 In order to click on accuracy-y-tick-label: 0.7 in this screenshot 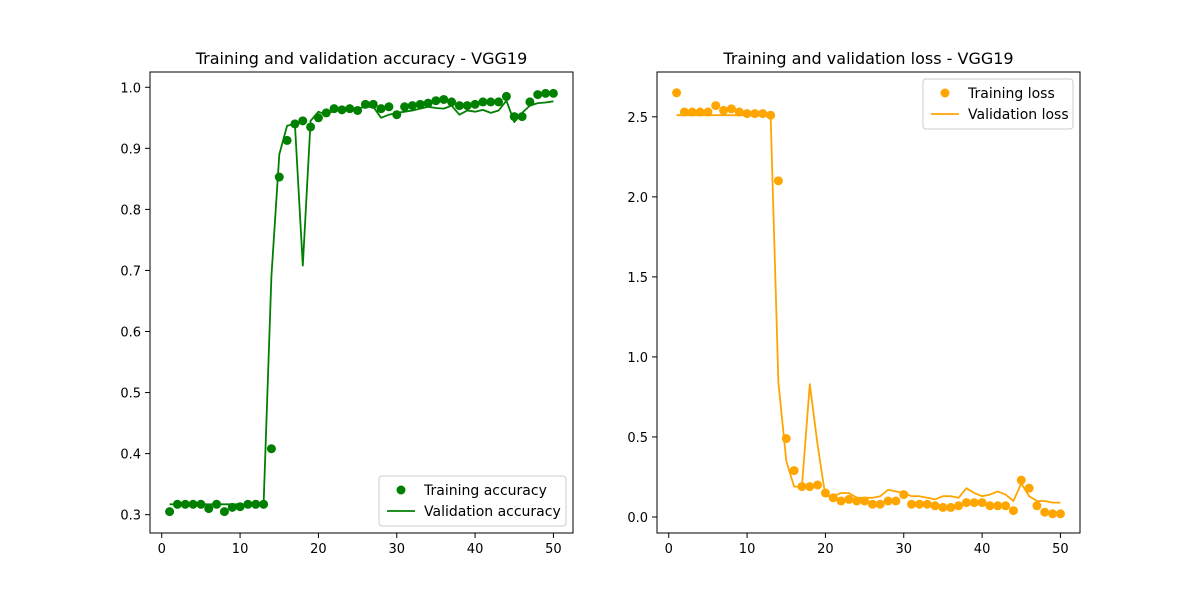, I will do `click(130, 271)`.